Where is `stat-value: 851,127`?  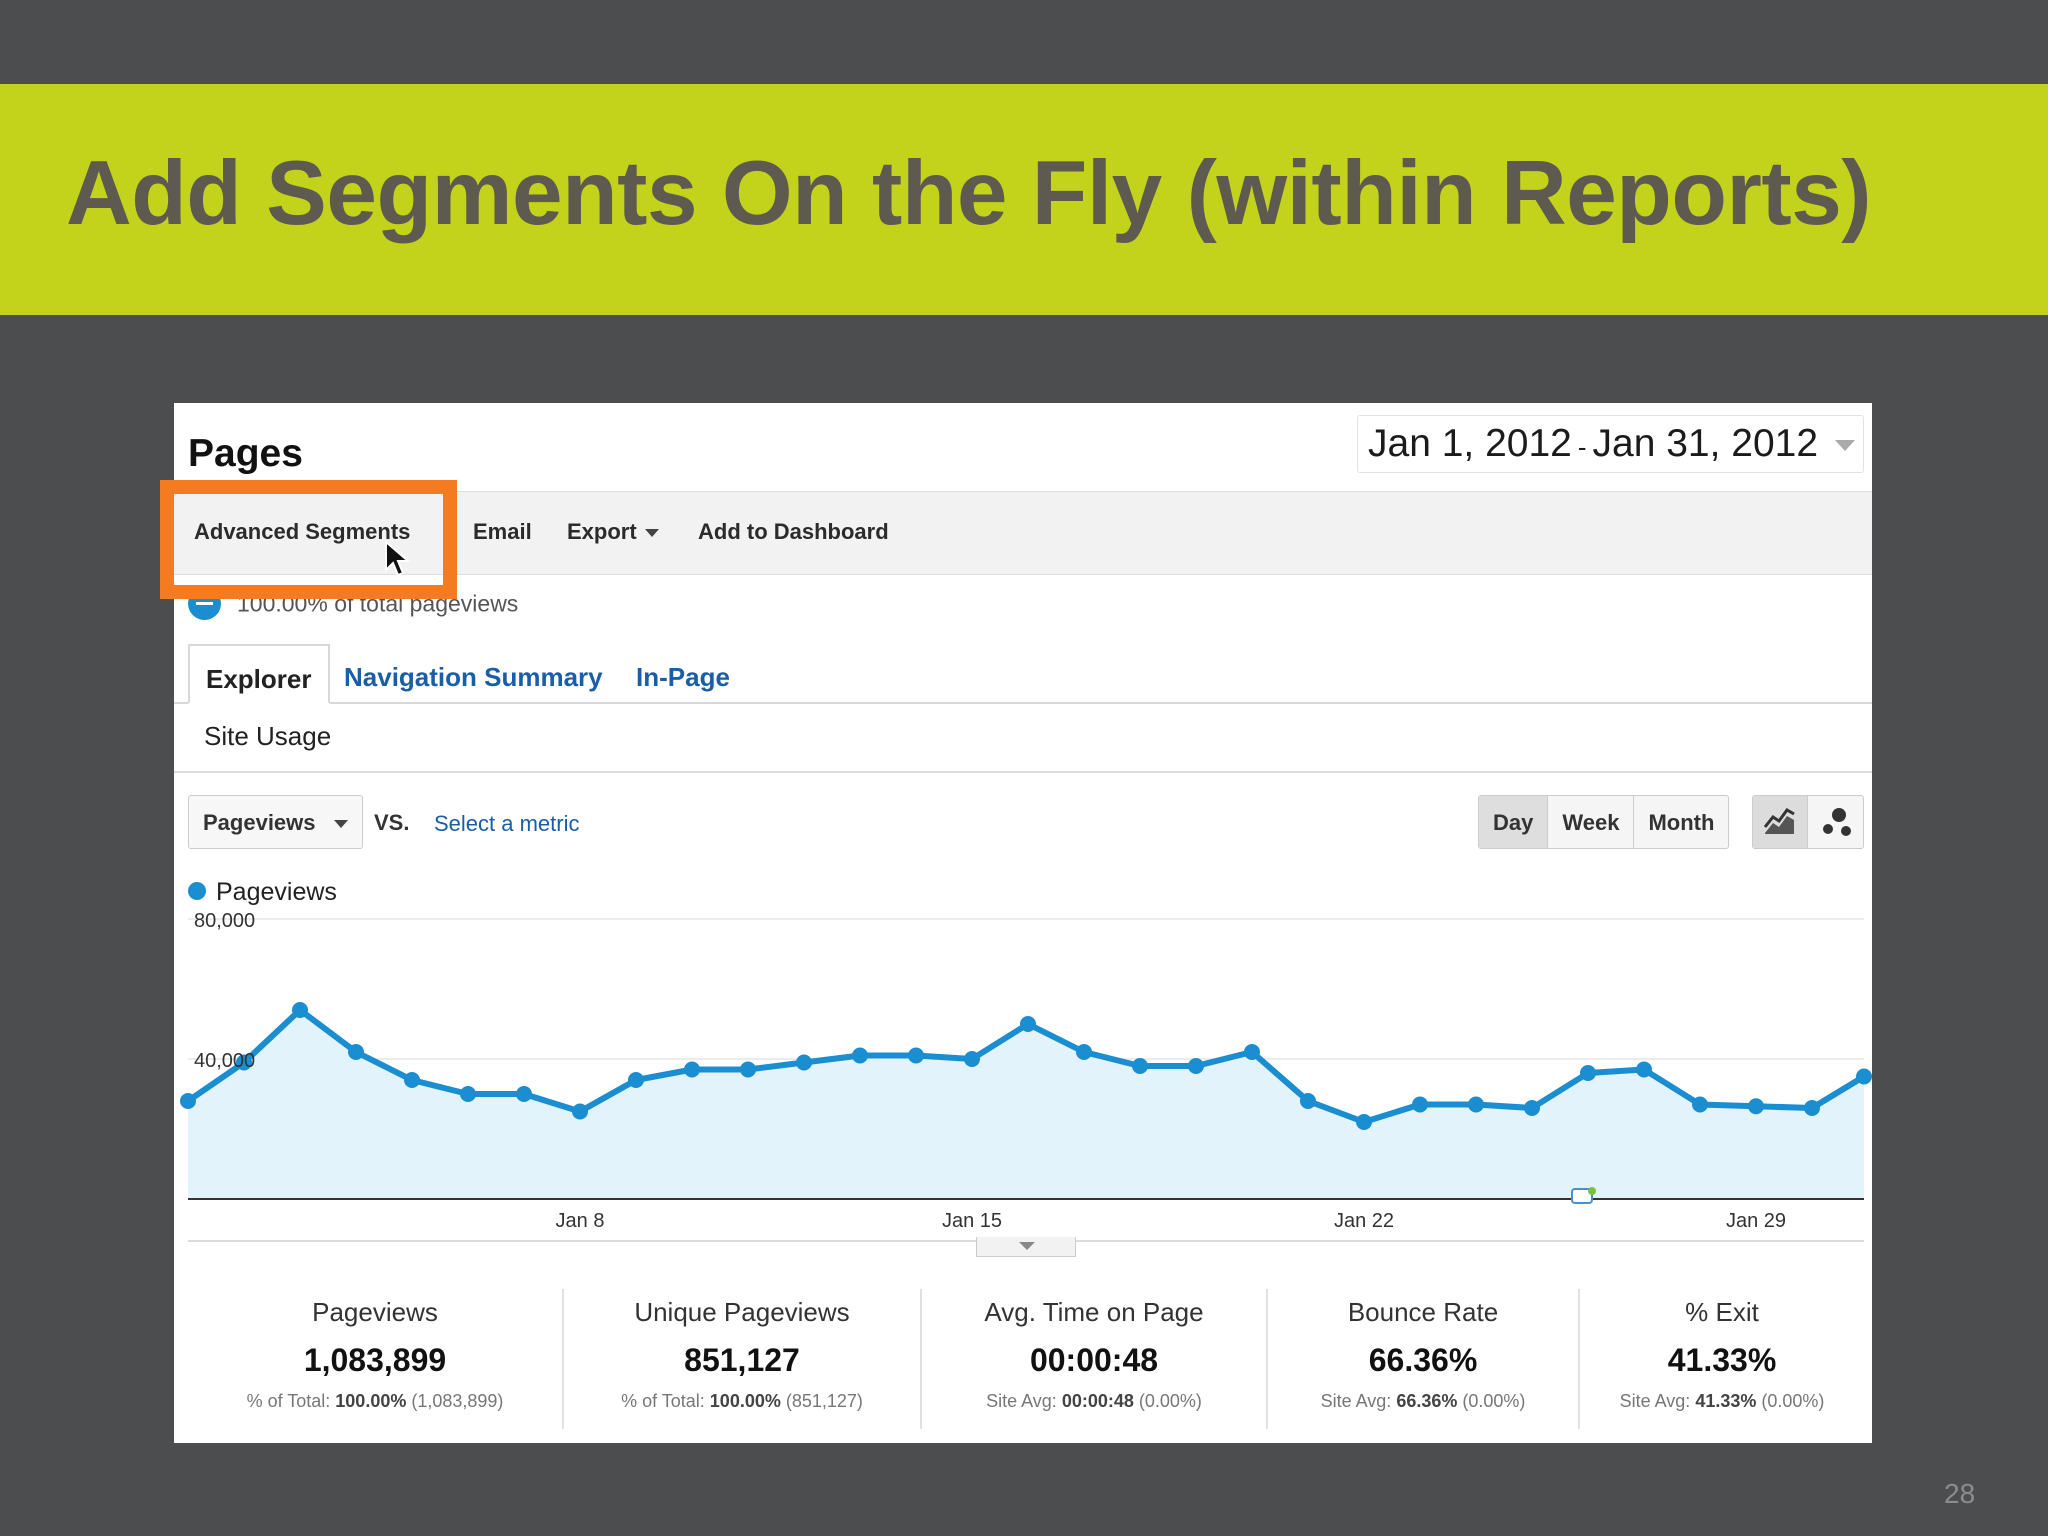
stat-value: 851,127 is located at coordinates (742, 1360).